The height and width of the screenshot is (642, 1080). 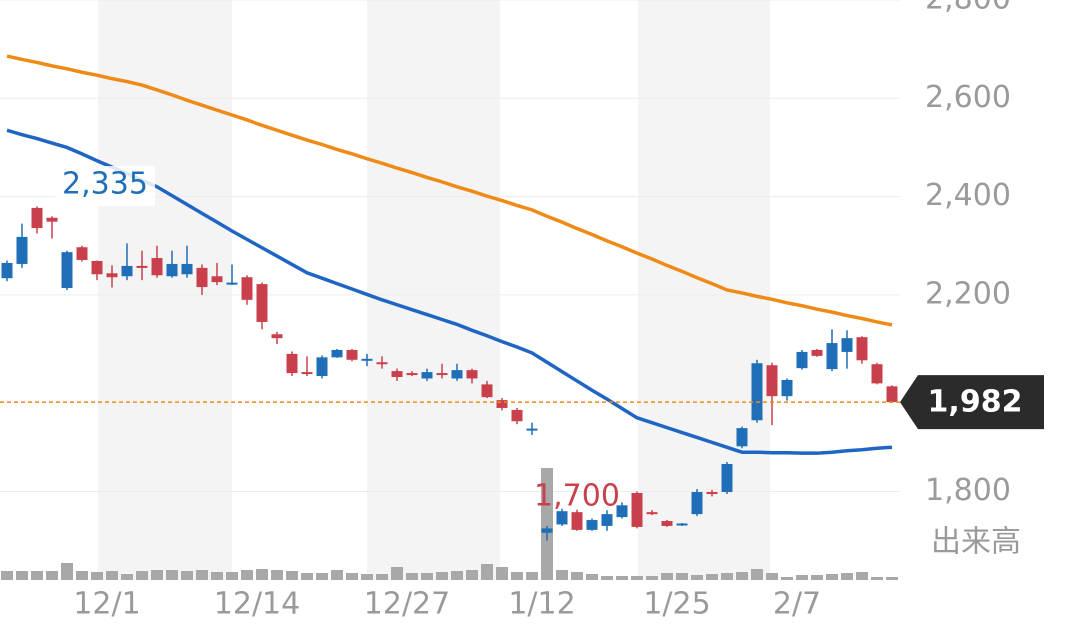 I want to click on x-tick-label: 12/1, so click(x=106, y=604).